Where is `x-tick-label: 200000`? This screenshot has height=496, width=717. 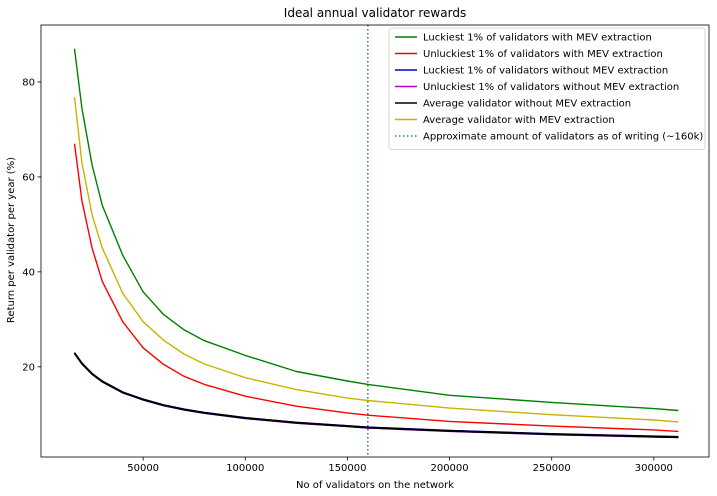
x-tick-label: 200000 is located at coordinates (449, 468).